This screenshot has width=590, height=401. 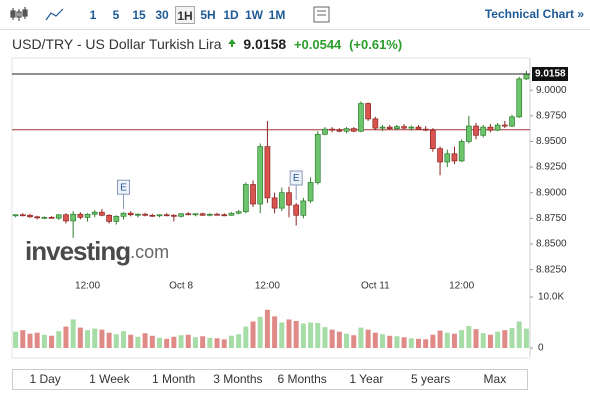 I want to click on range-button: 1 Year, so click(x=366, y=379).